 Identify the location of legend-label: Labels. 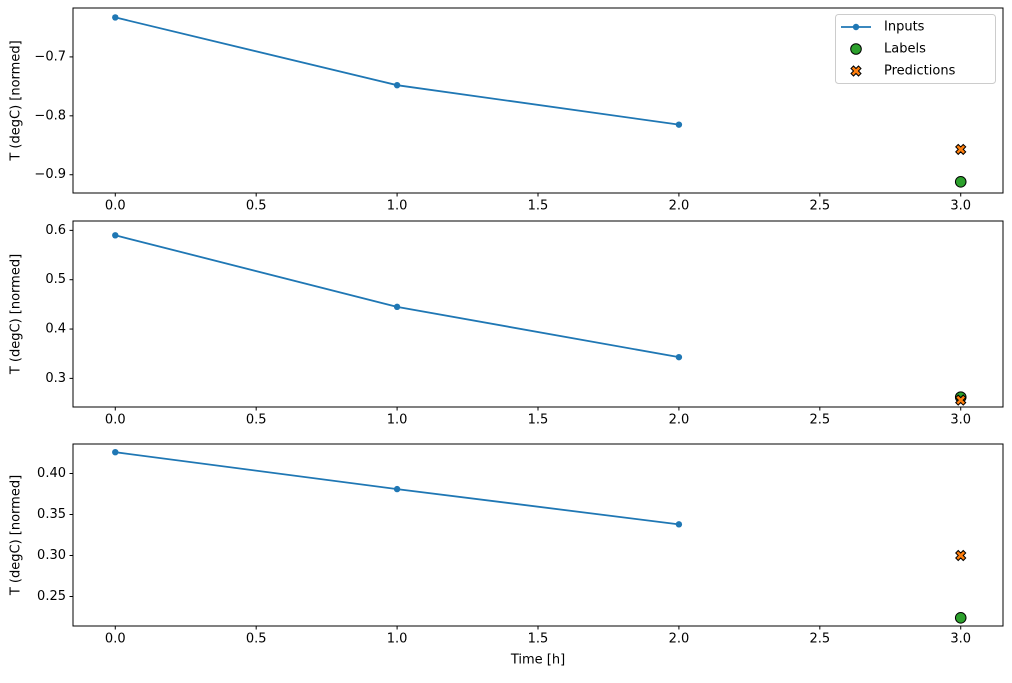
(905, 49).